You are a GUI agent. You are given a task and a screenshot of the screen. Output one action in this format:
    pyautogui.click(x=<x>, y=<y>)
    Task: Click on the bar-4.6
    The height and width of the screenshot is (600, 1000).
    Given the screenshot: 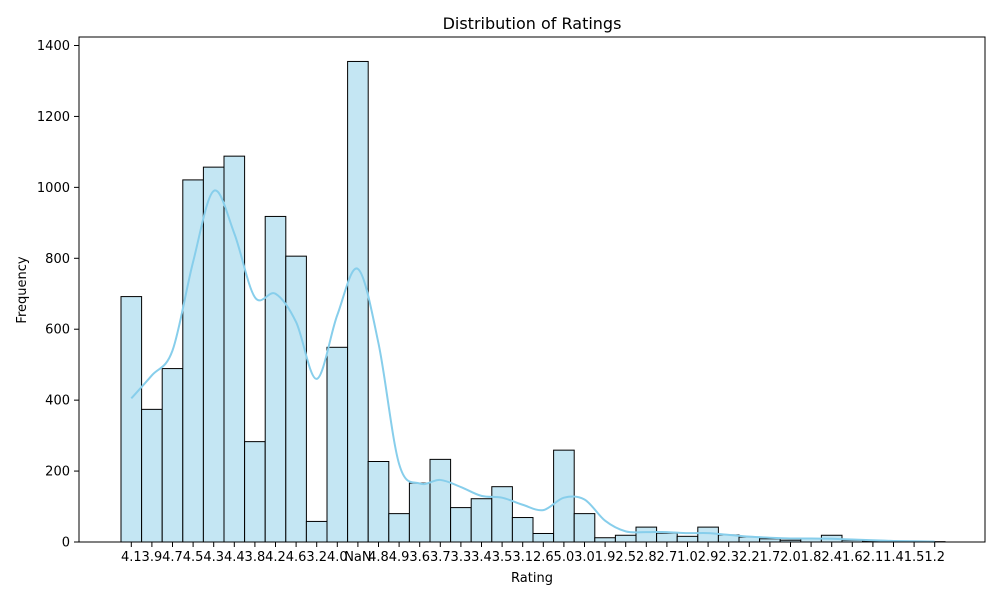 What is the action you would take?
    pyautogui.click(x=296, y=399)
    